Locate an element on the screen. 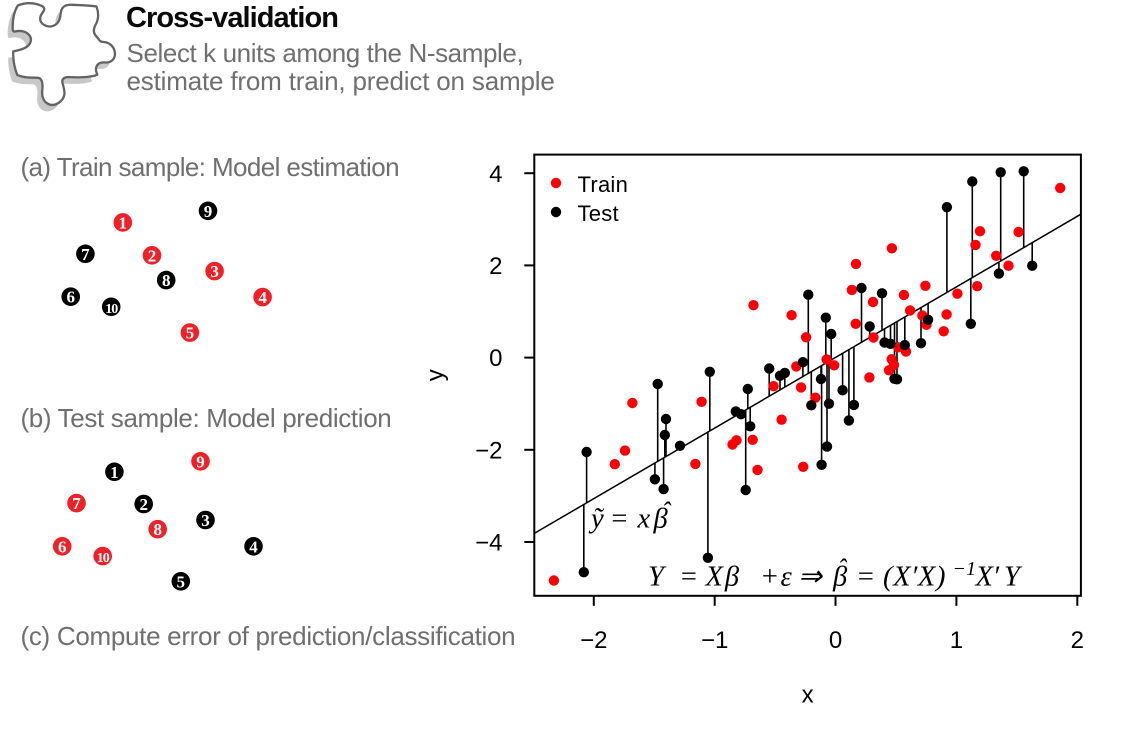  svg-text: X′ is located at coordinates (987, 577).